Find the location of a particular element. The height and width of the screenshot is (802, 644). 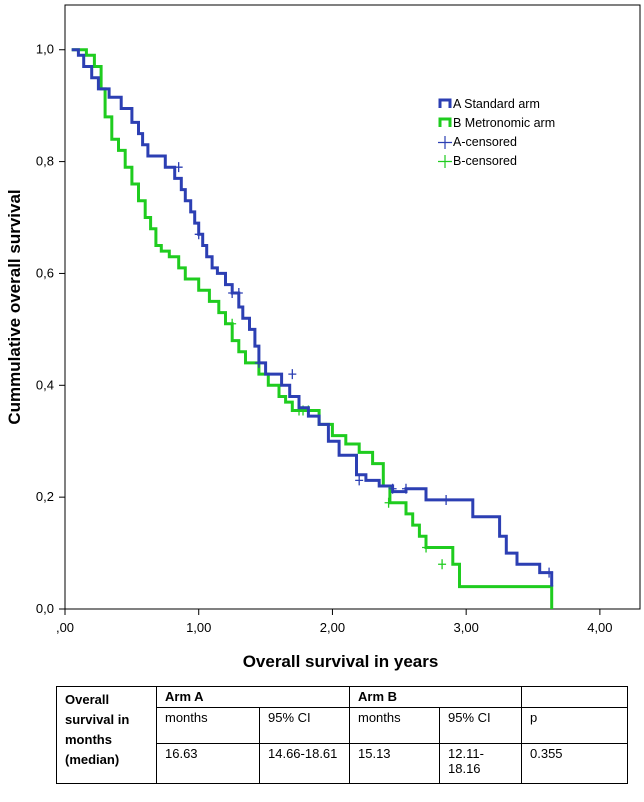

p-label: p is located at coordinates (574, 725).